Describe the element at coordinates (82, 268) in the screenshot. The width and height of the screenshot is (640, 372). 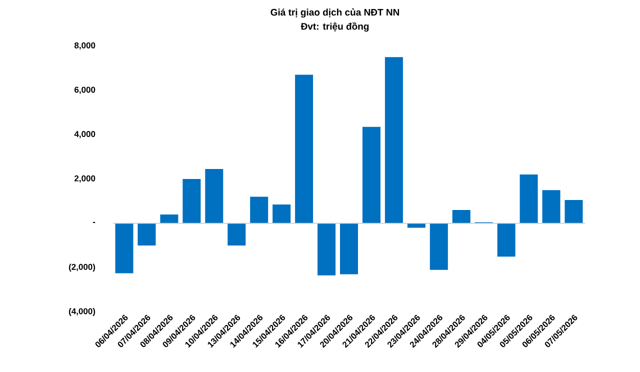
I see `y-tick-label: (2,000)` at that location.